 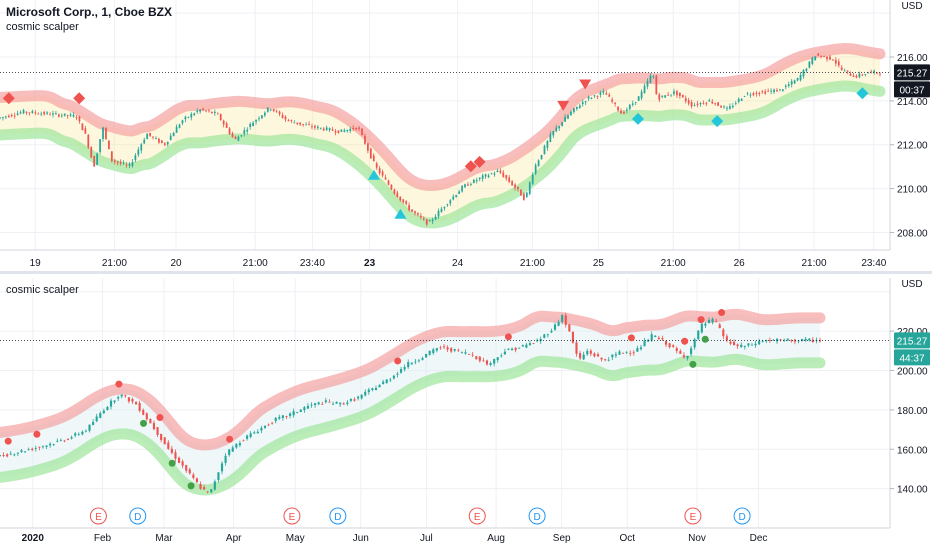 I want to click on event-marker-label: D, so click(x=137, y=517).